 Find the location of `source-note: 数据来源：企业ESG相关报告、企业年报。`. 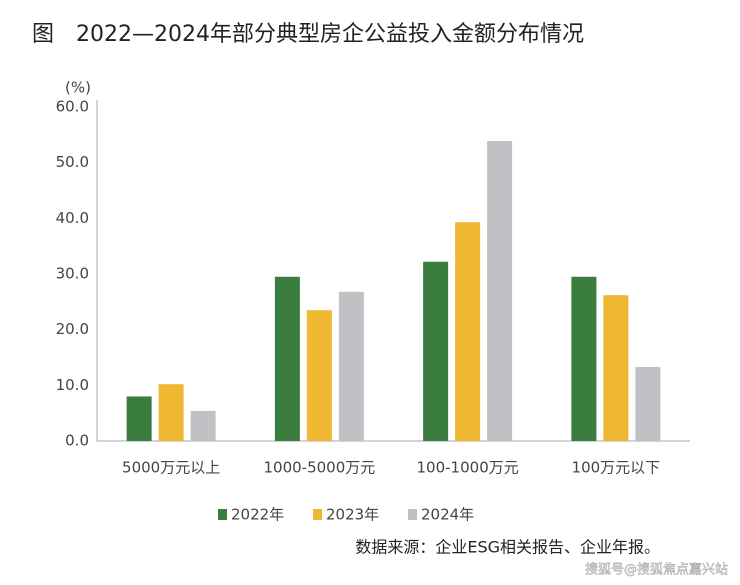

source-note: 数据来源：企业ESG相关报告、企业年报。 is located at coordinates (507, 547).